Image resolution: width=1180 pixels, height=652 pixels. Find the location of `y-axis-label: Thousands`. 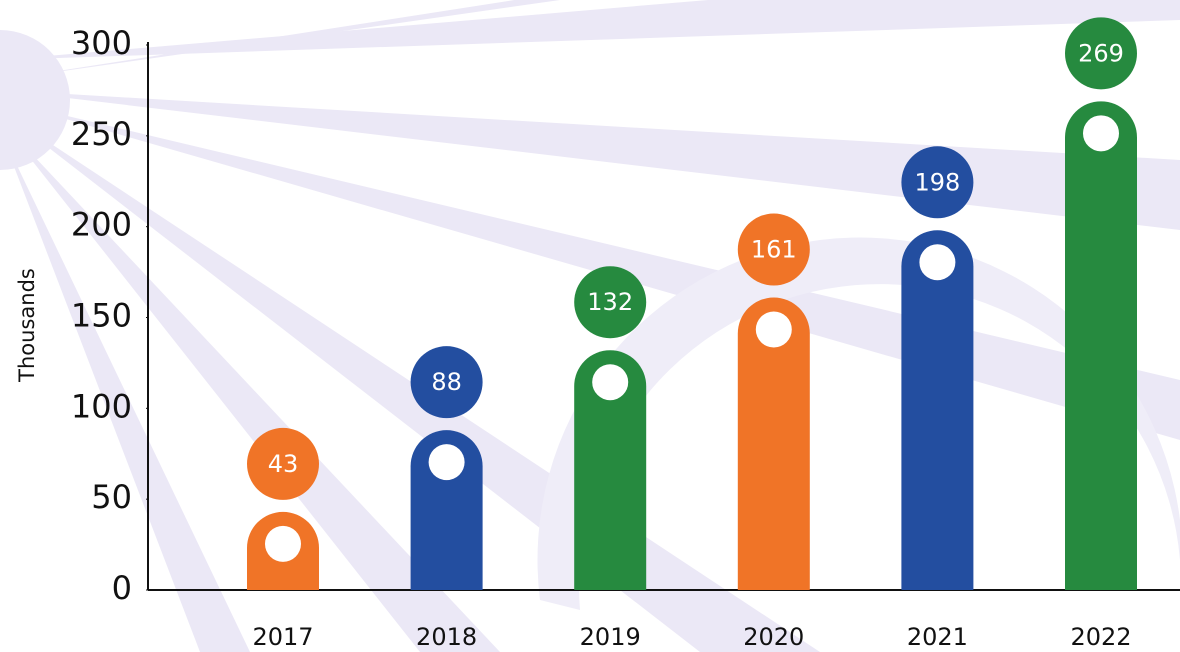

y-axis-label: Thousands is located at coordinates (27, 325).